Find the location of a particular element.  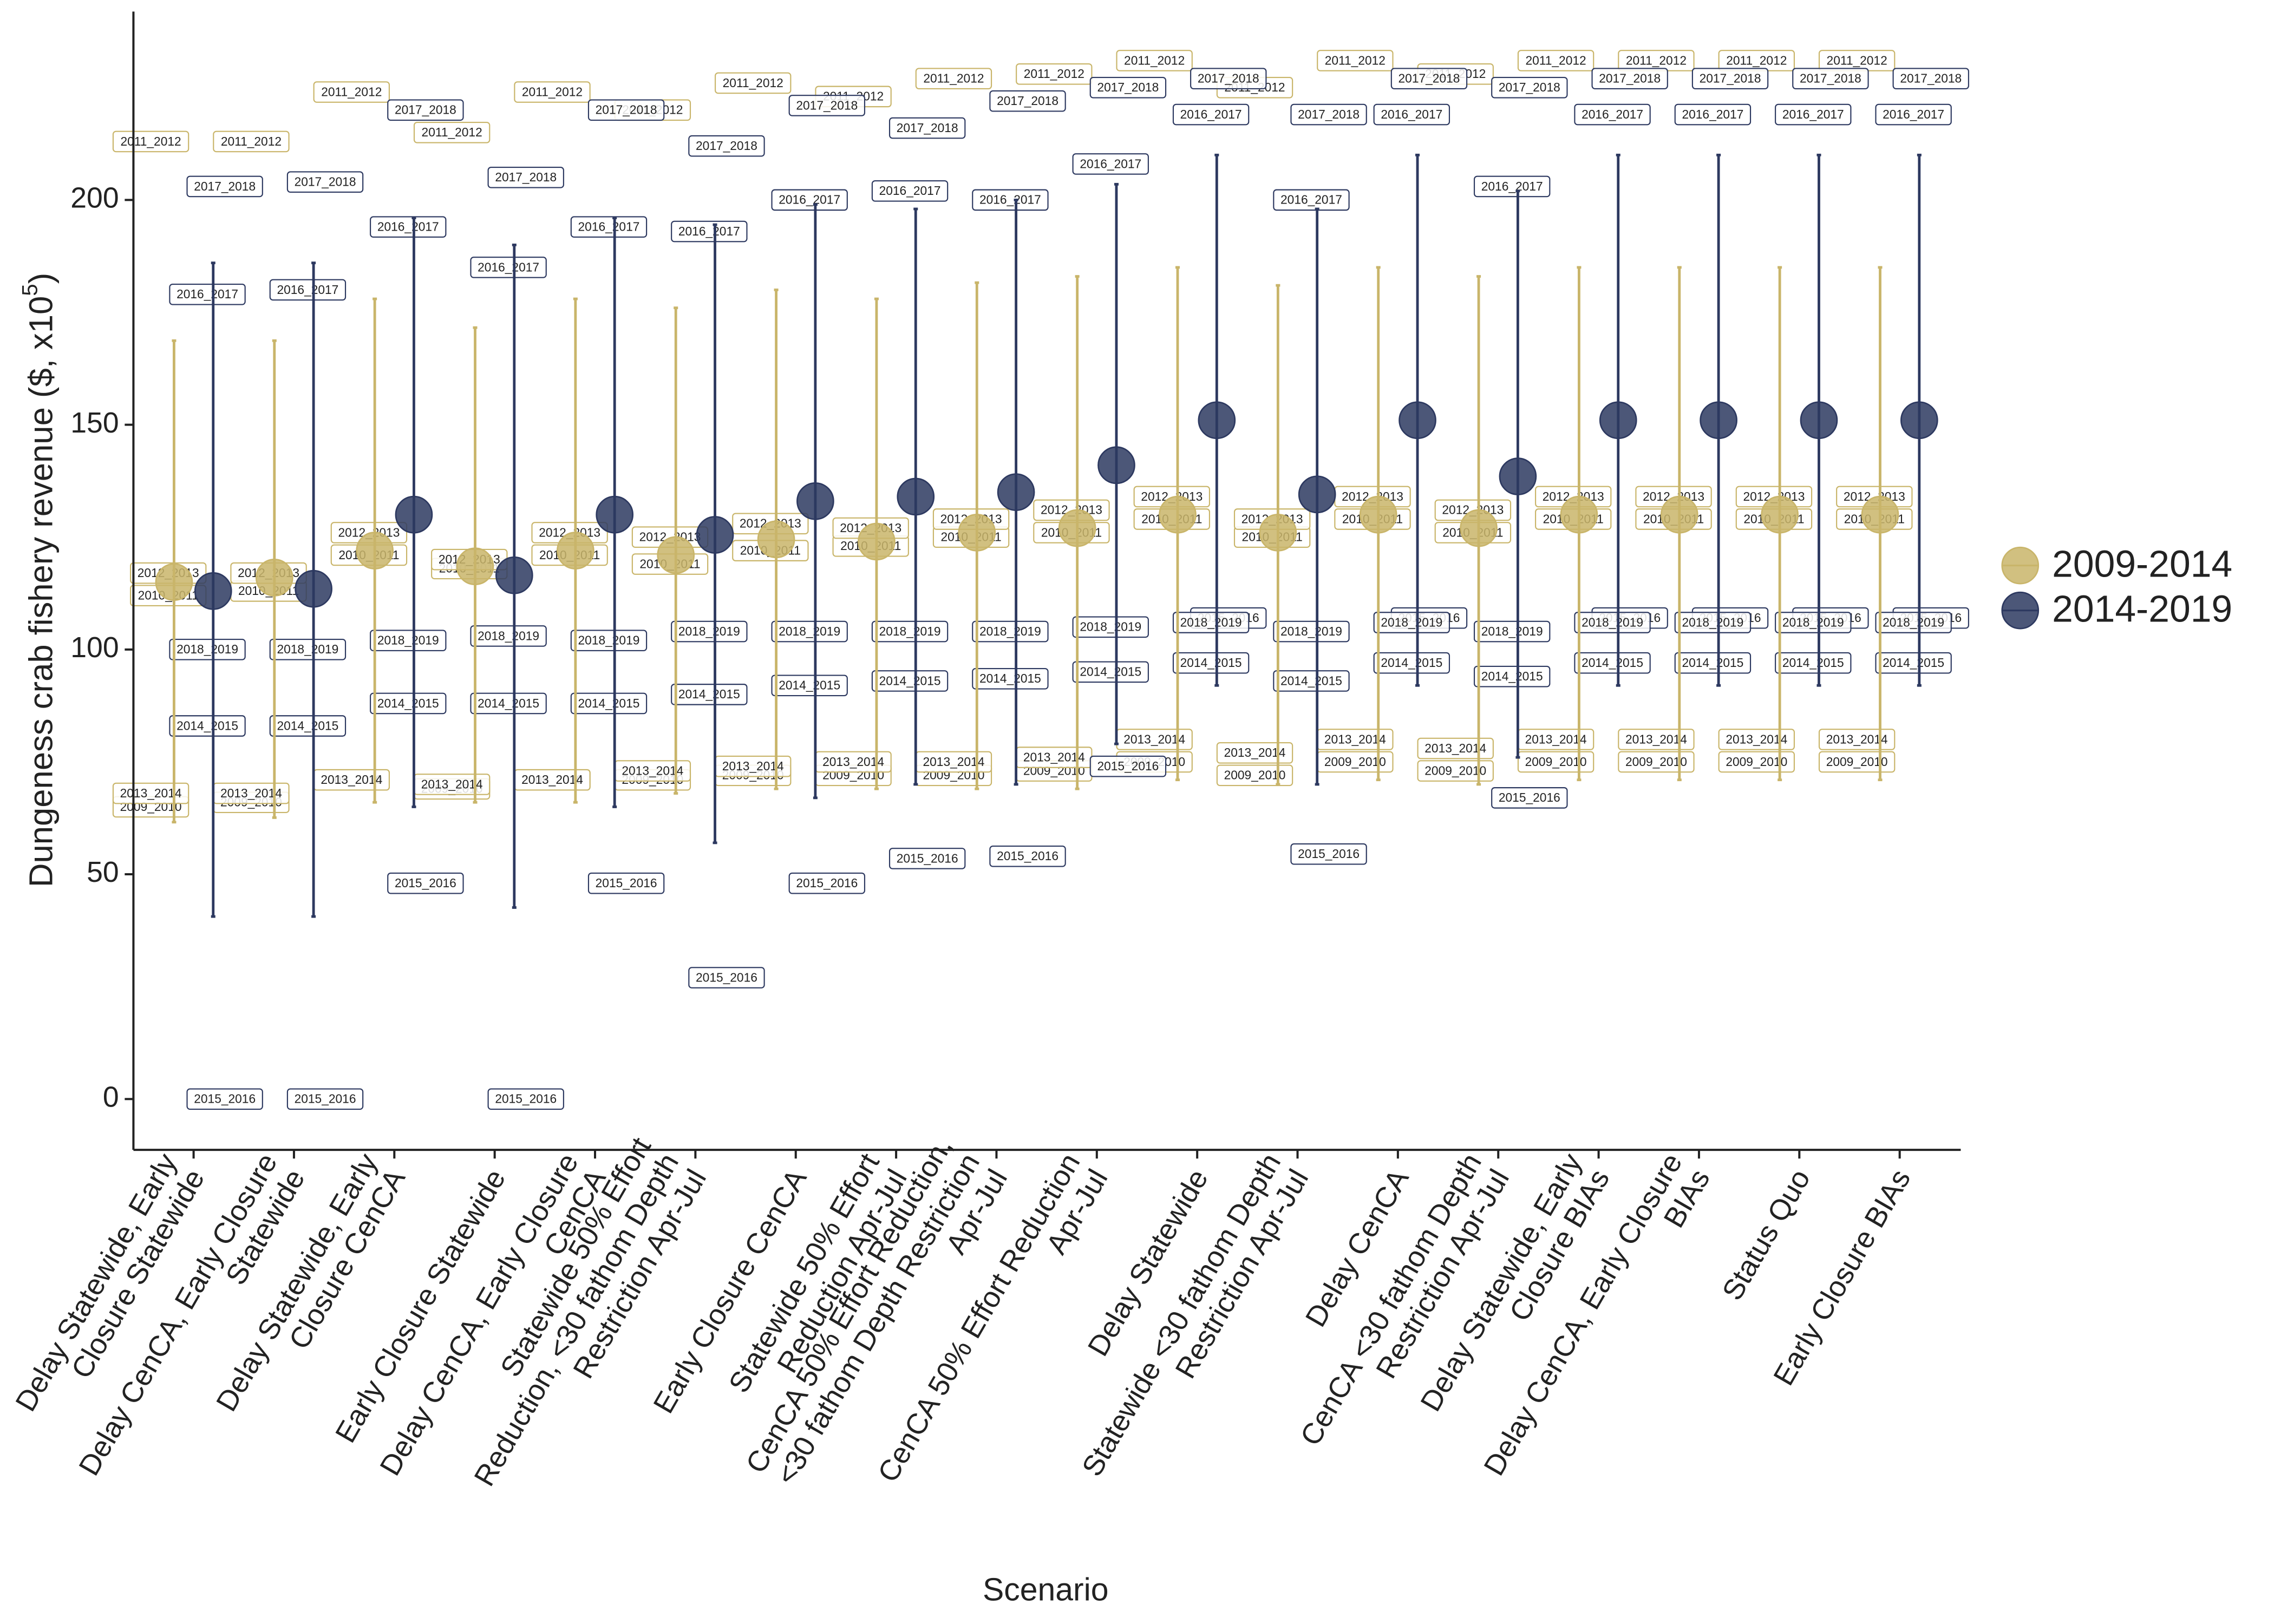

y-title-superscript: 5 is located at coordinates (30, 290).